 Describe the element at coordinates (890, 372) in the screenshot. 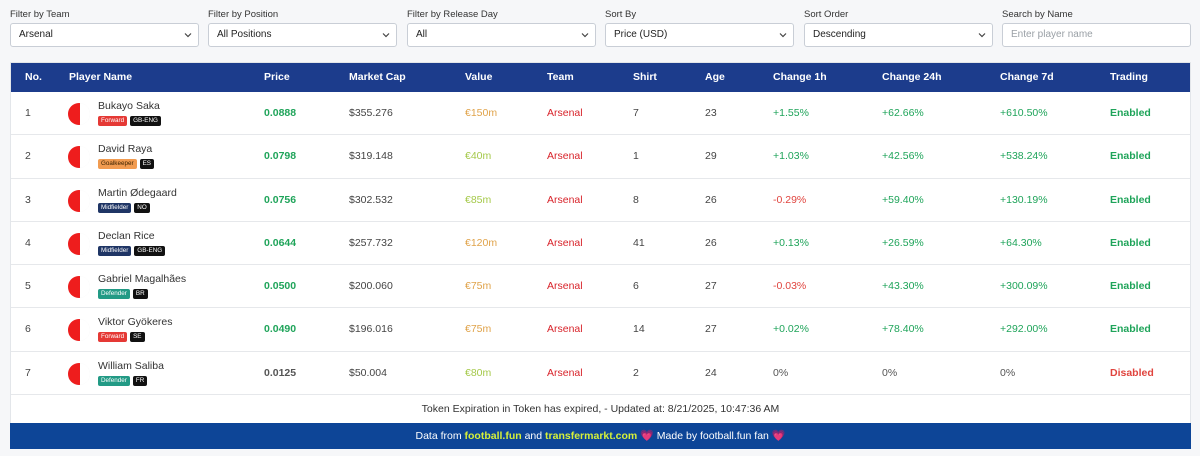

I see `change-24h: 0%` at that location.